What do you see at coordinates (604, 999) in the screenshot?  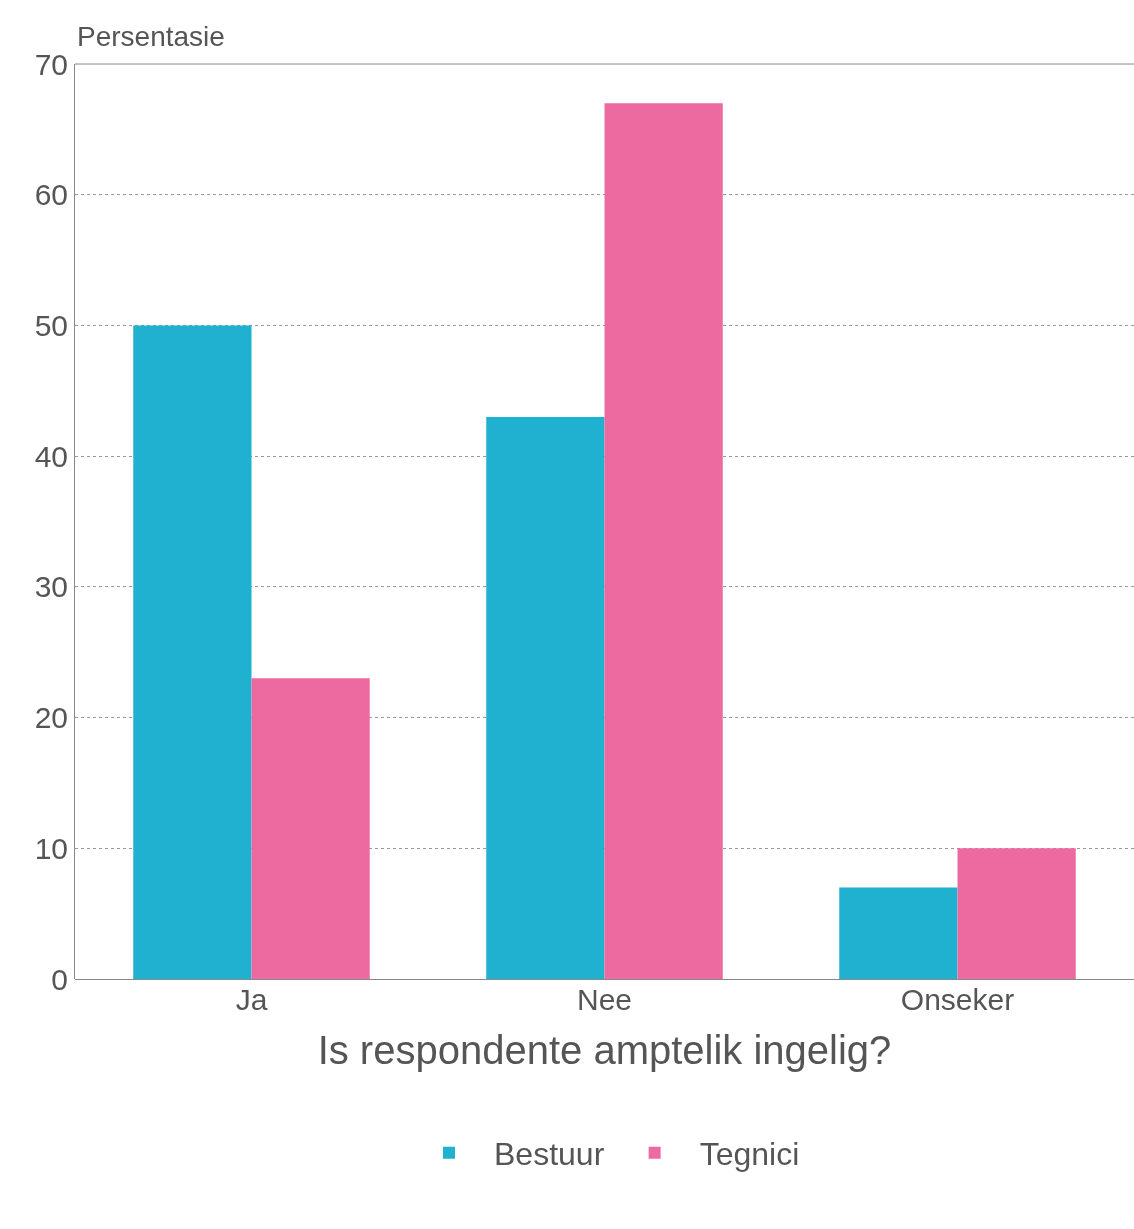 I see `x-tick-label: Nee` at bounding box center [604, 999].